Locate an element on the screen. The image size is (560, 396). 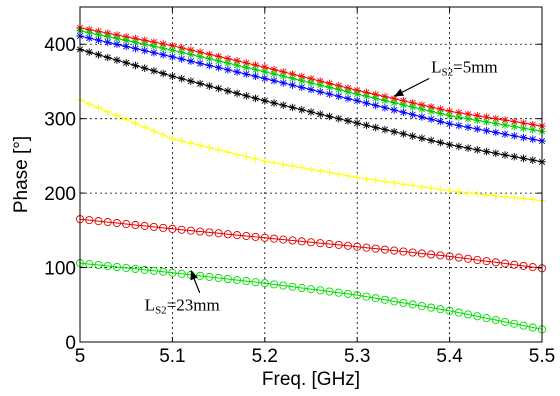
annotation-label: LS2=5mm is located at coordinates (464, 68).